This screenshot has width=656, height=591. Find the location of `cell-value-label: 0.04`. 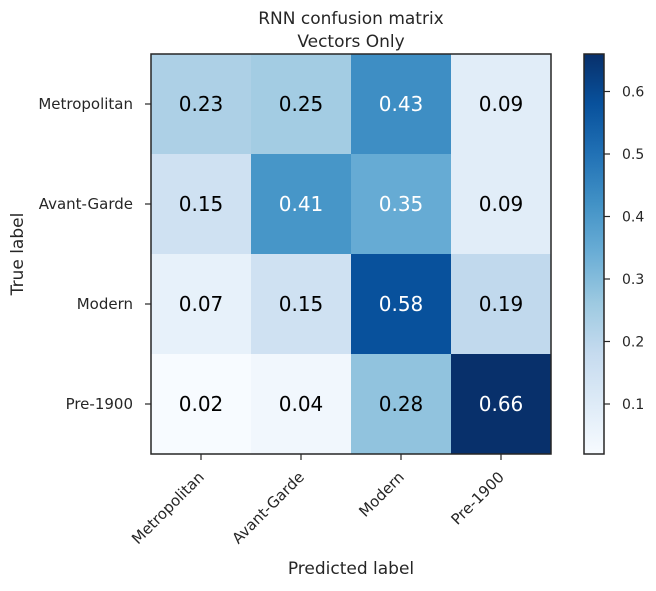

cell-value-label: 0.04 is located at coordinates (301, 404).